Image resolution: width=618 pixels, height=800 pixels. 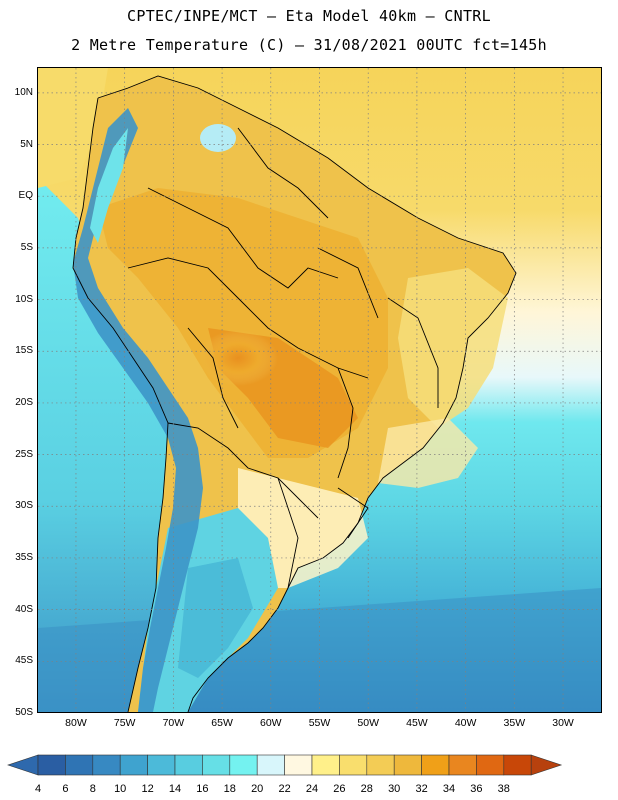 What do you see at coordinates (24, 402) in the screenshot?
I see `lat-tick-label: 20S` at bounding box center [24, 402].